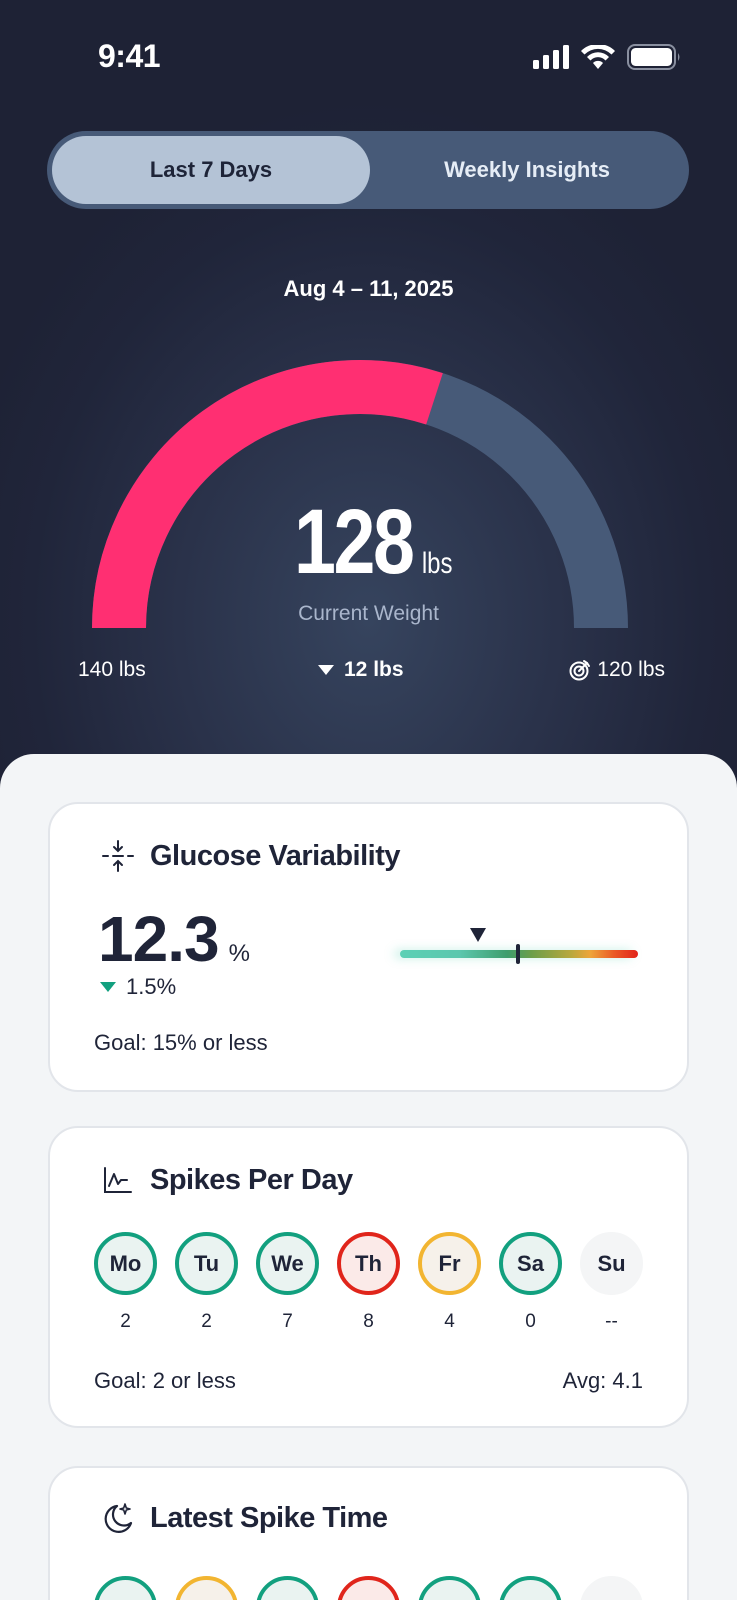 This screenshot has height=1600, width=737. Describe the element at coordinates (125, 1263) in the screenshot. I see `day-circle: Mo` at that location.